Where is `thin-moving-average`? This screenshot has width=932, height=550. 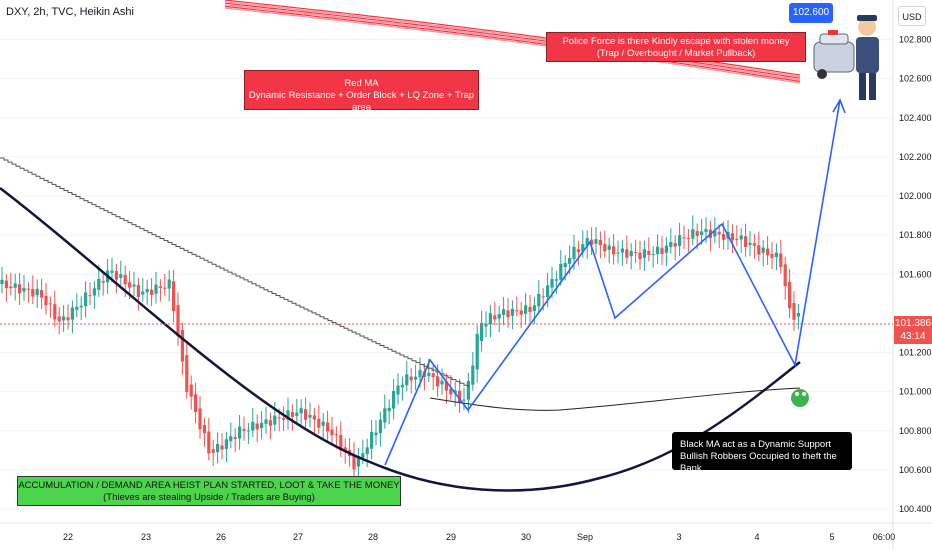
thin-moving-average is located at coordinates (615, 399).